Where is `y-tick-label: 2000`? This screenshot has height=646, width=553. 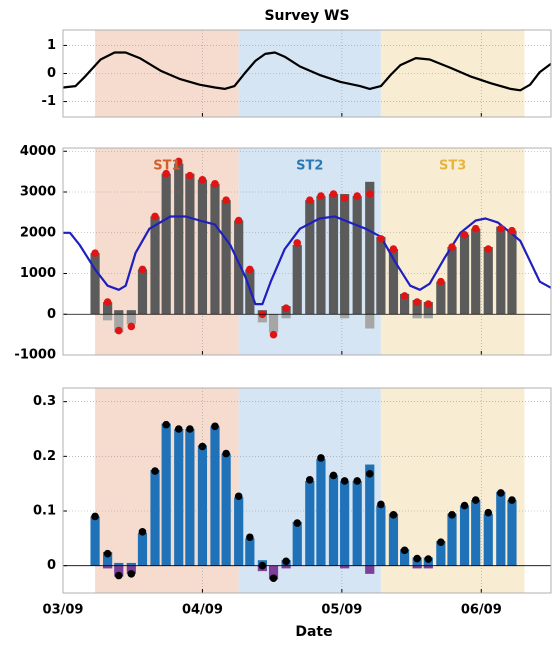
y-tick-label: 2000 is located at coordinates (38, 232).